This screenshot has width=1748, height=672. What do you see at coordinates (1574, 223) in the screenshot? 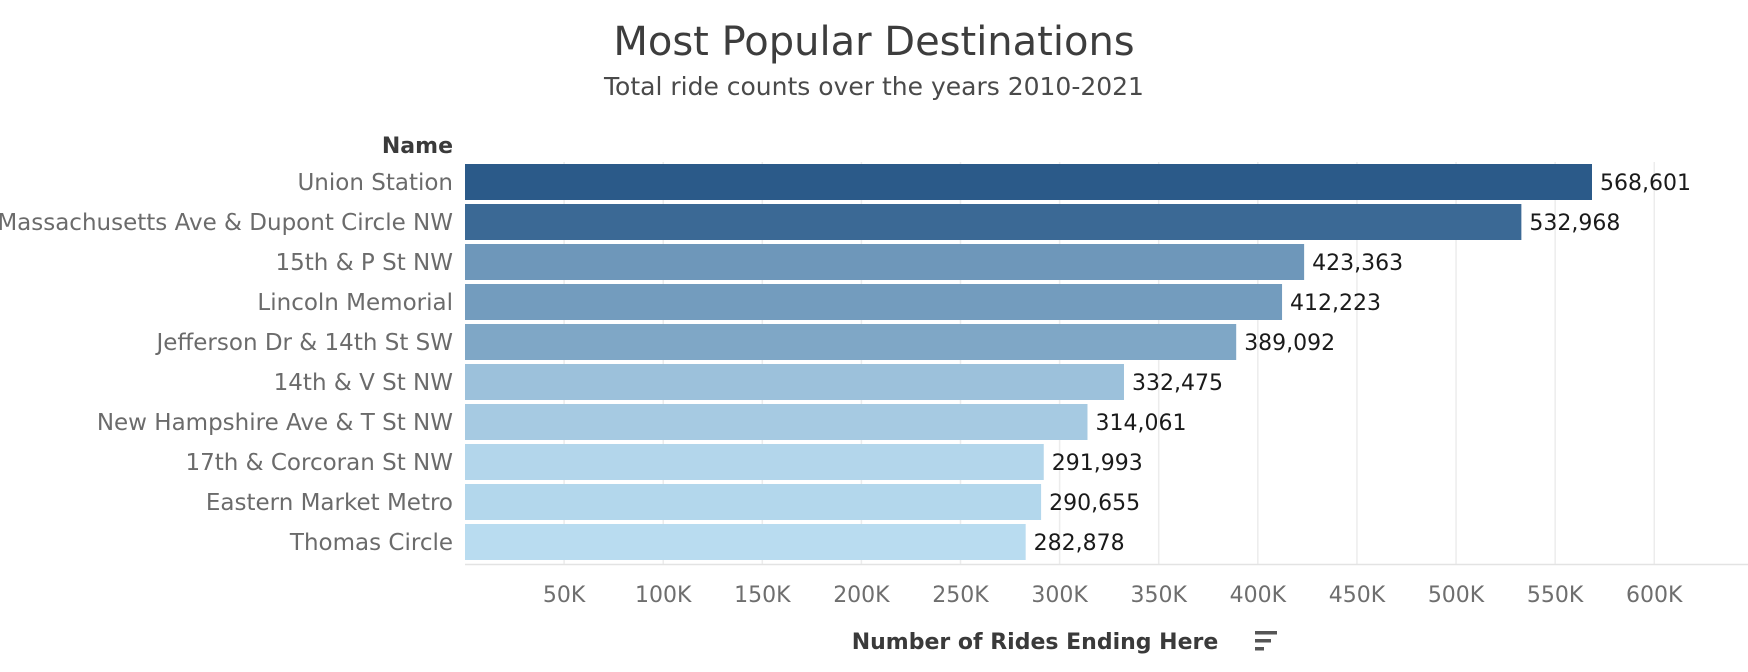
I see `value-label-1: 532,968` at bounding box center [1574, 223].